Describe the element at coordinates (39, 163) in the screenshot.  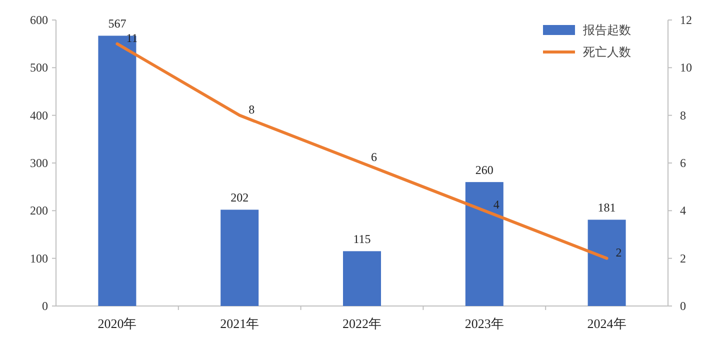
I see `y-tick-label: 300` at that location.